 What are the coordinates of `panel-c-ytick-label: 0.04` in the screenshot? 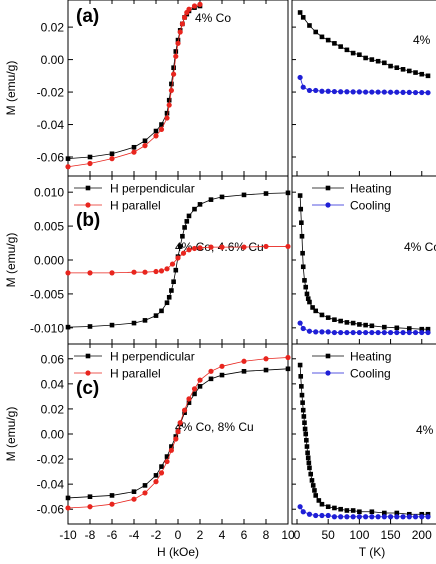 It's located at (53, 384).